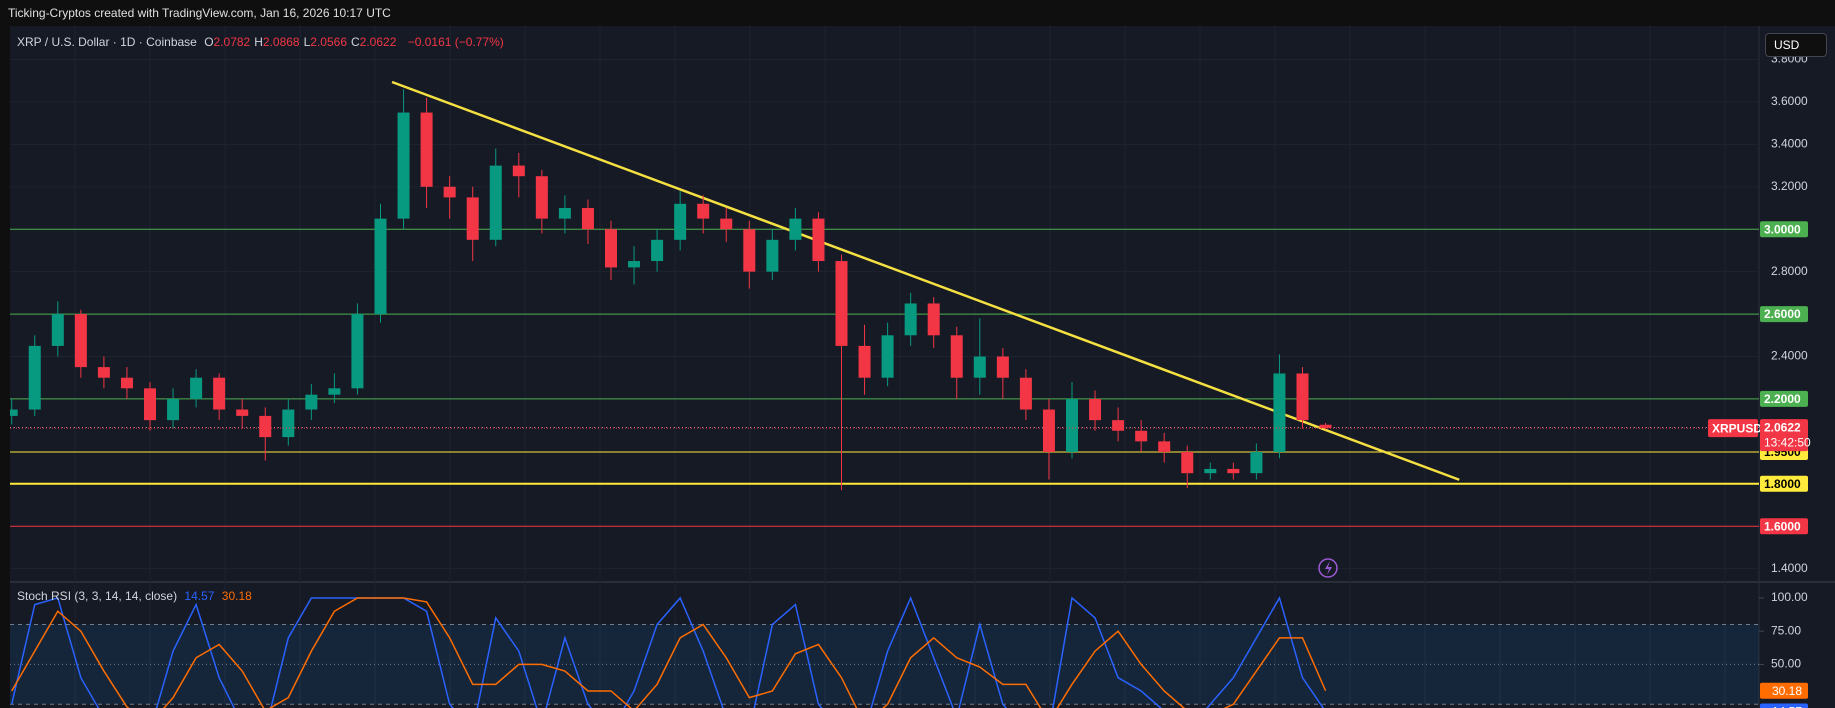 This screenshot has width=1835, height=708. Describe the element at coordinates (302, 42) in the screenshot. I see `ohlc-values: O2.0782 H2.0868 L2.0566 C2.0622` at that location.